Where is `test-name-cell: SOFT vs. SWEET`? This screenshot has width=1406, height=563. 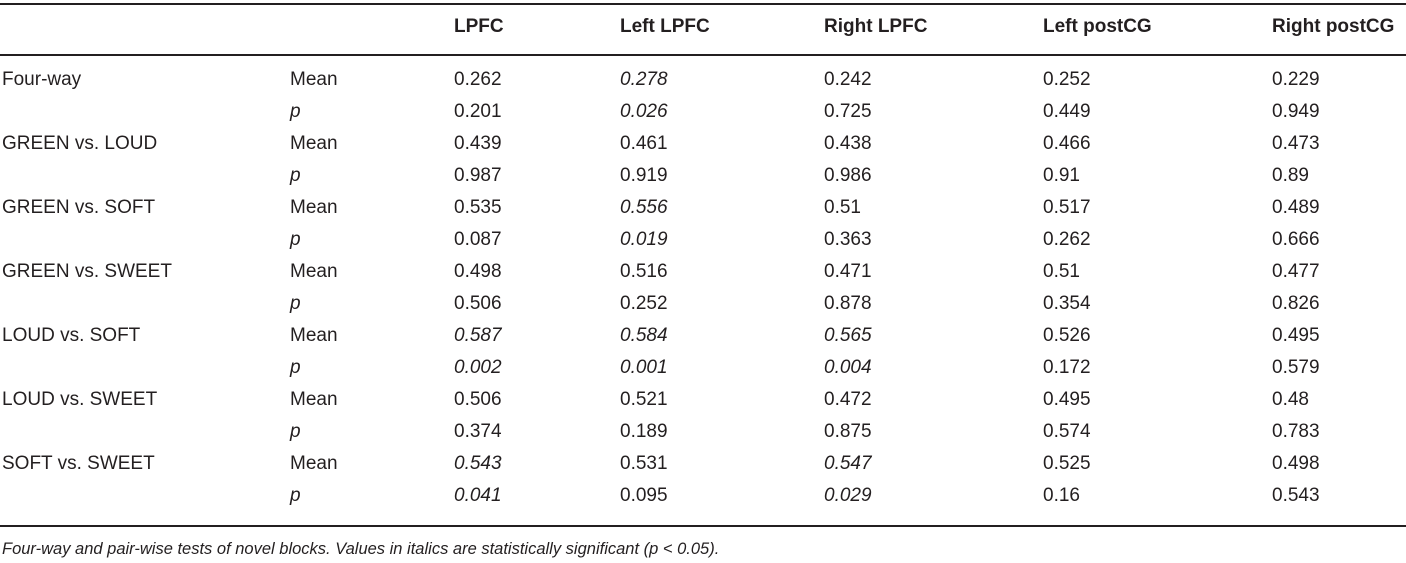
test-name-cell: SOFT vs. SWEET is located at coordinates (145, 464).